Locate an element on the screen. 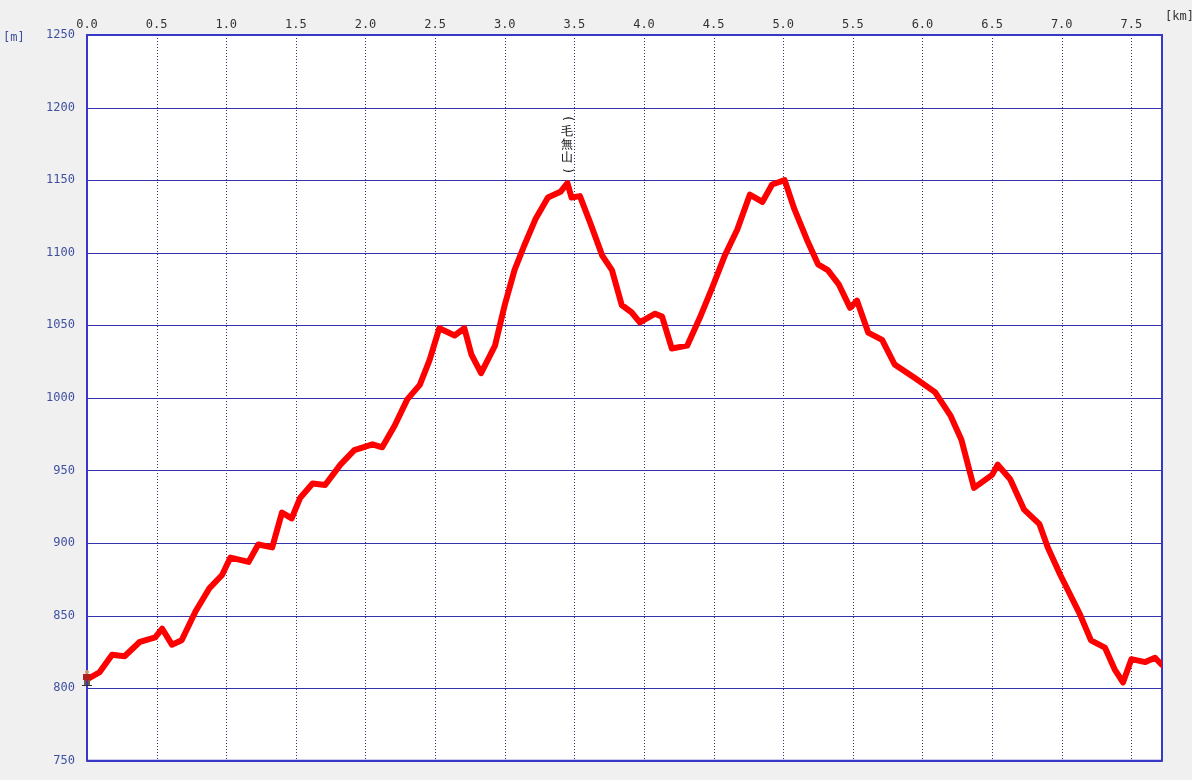 This screenshot has height=780, width=1192. y-tick-label: 1000 is located at coordinates (60, 397).